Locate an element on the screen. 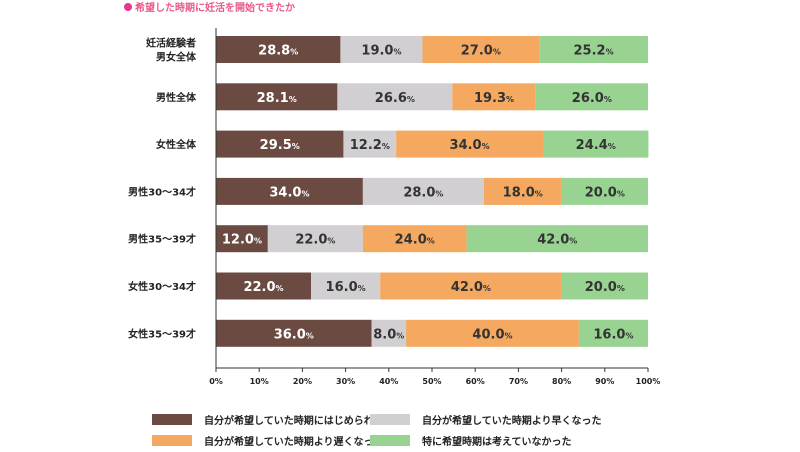 This screenshot has height=452, width=800. data-label: 36.0% is located at coordinates (294, 334).